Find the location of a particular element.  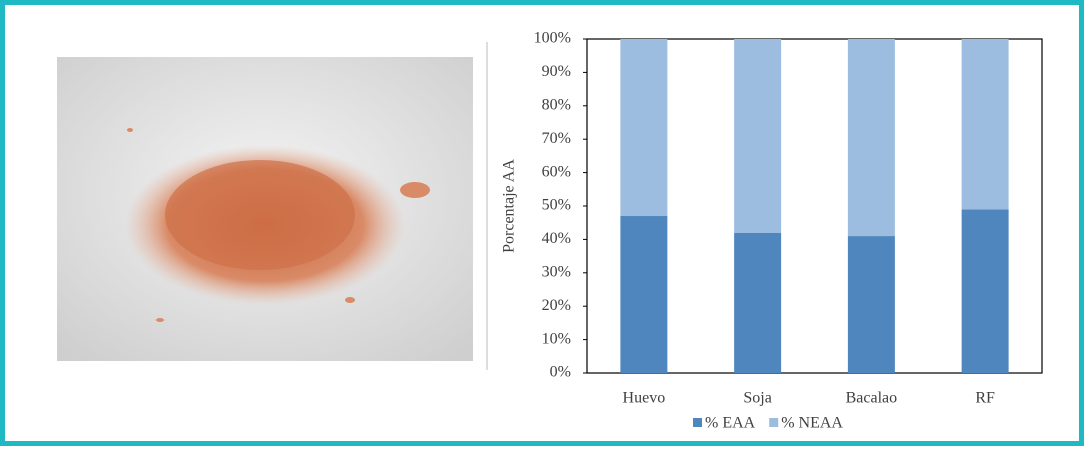

y-tick-label: 50% is located at coordinates (556, 205).